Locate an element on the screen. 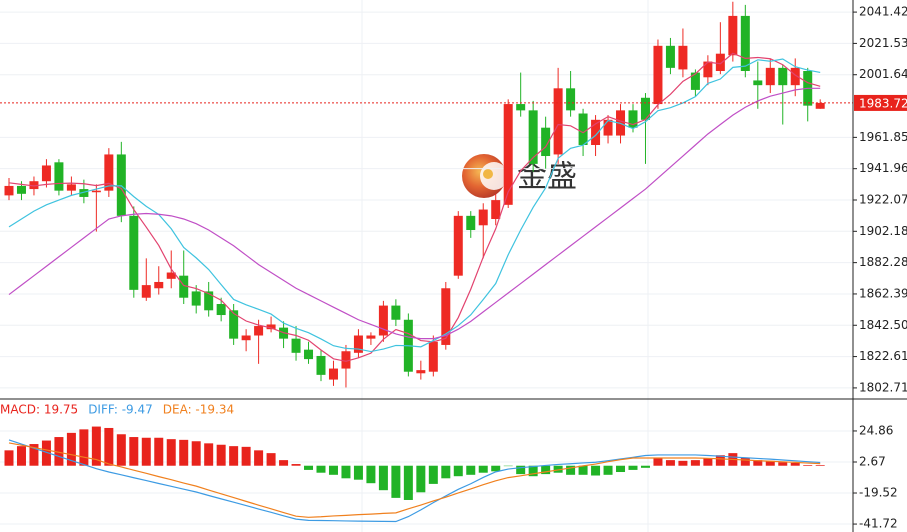 The image size is (907, 532). y-tick-label: 1922.07 is located at coordinates (883, 199).